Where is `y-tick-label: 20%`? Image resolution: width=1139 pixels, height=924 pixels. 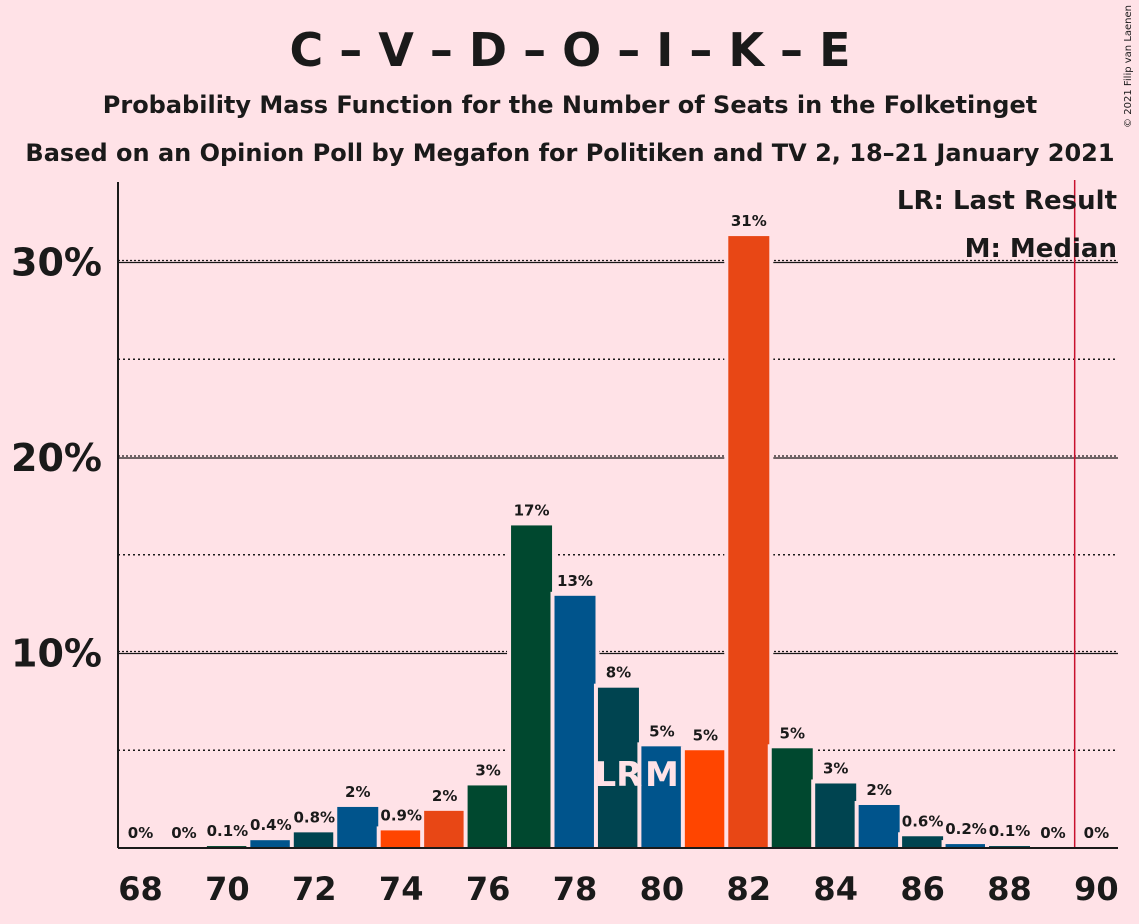 y-tick-label: 20% is located at coordinates (56, 458).